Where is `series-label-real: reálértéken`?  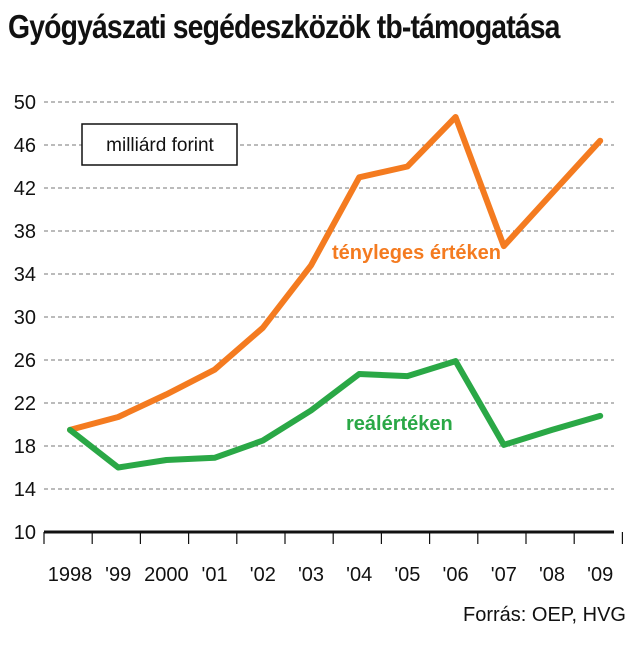
series-label-real: reálértéken is located at coordinates (399, 424).